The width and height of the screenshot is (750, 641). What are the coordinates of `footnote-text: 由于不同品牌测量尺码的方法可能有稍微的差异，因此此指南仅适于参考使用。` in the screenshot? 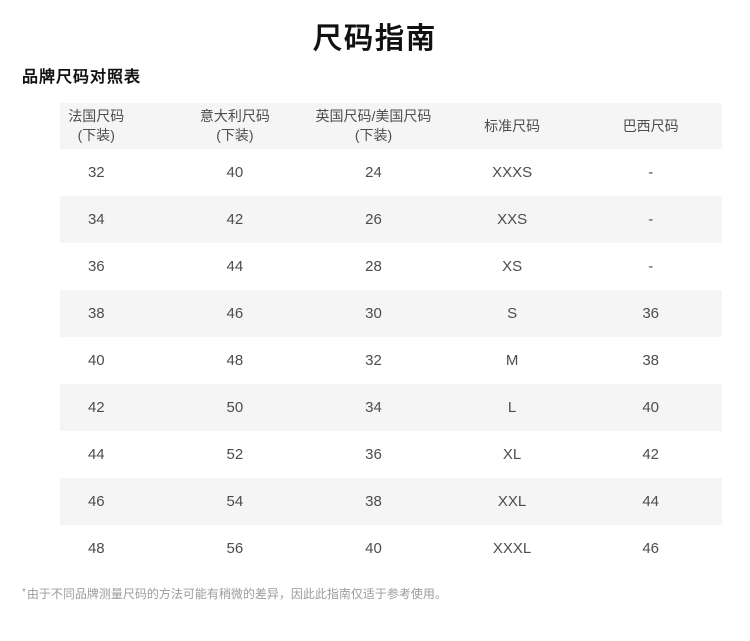 It's located at (236, 594).